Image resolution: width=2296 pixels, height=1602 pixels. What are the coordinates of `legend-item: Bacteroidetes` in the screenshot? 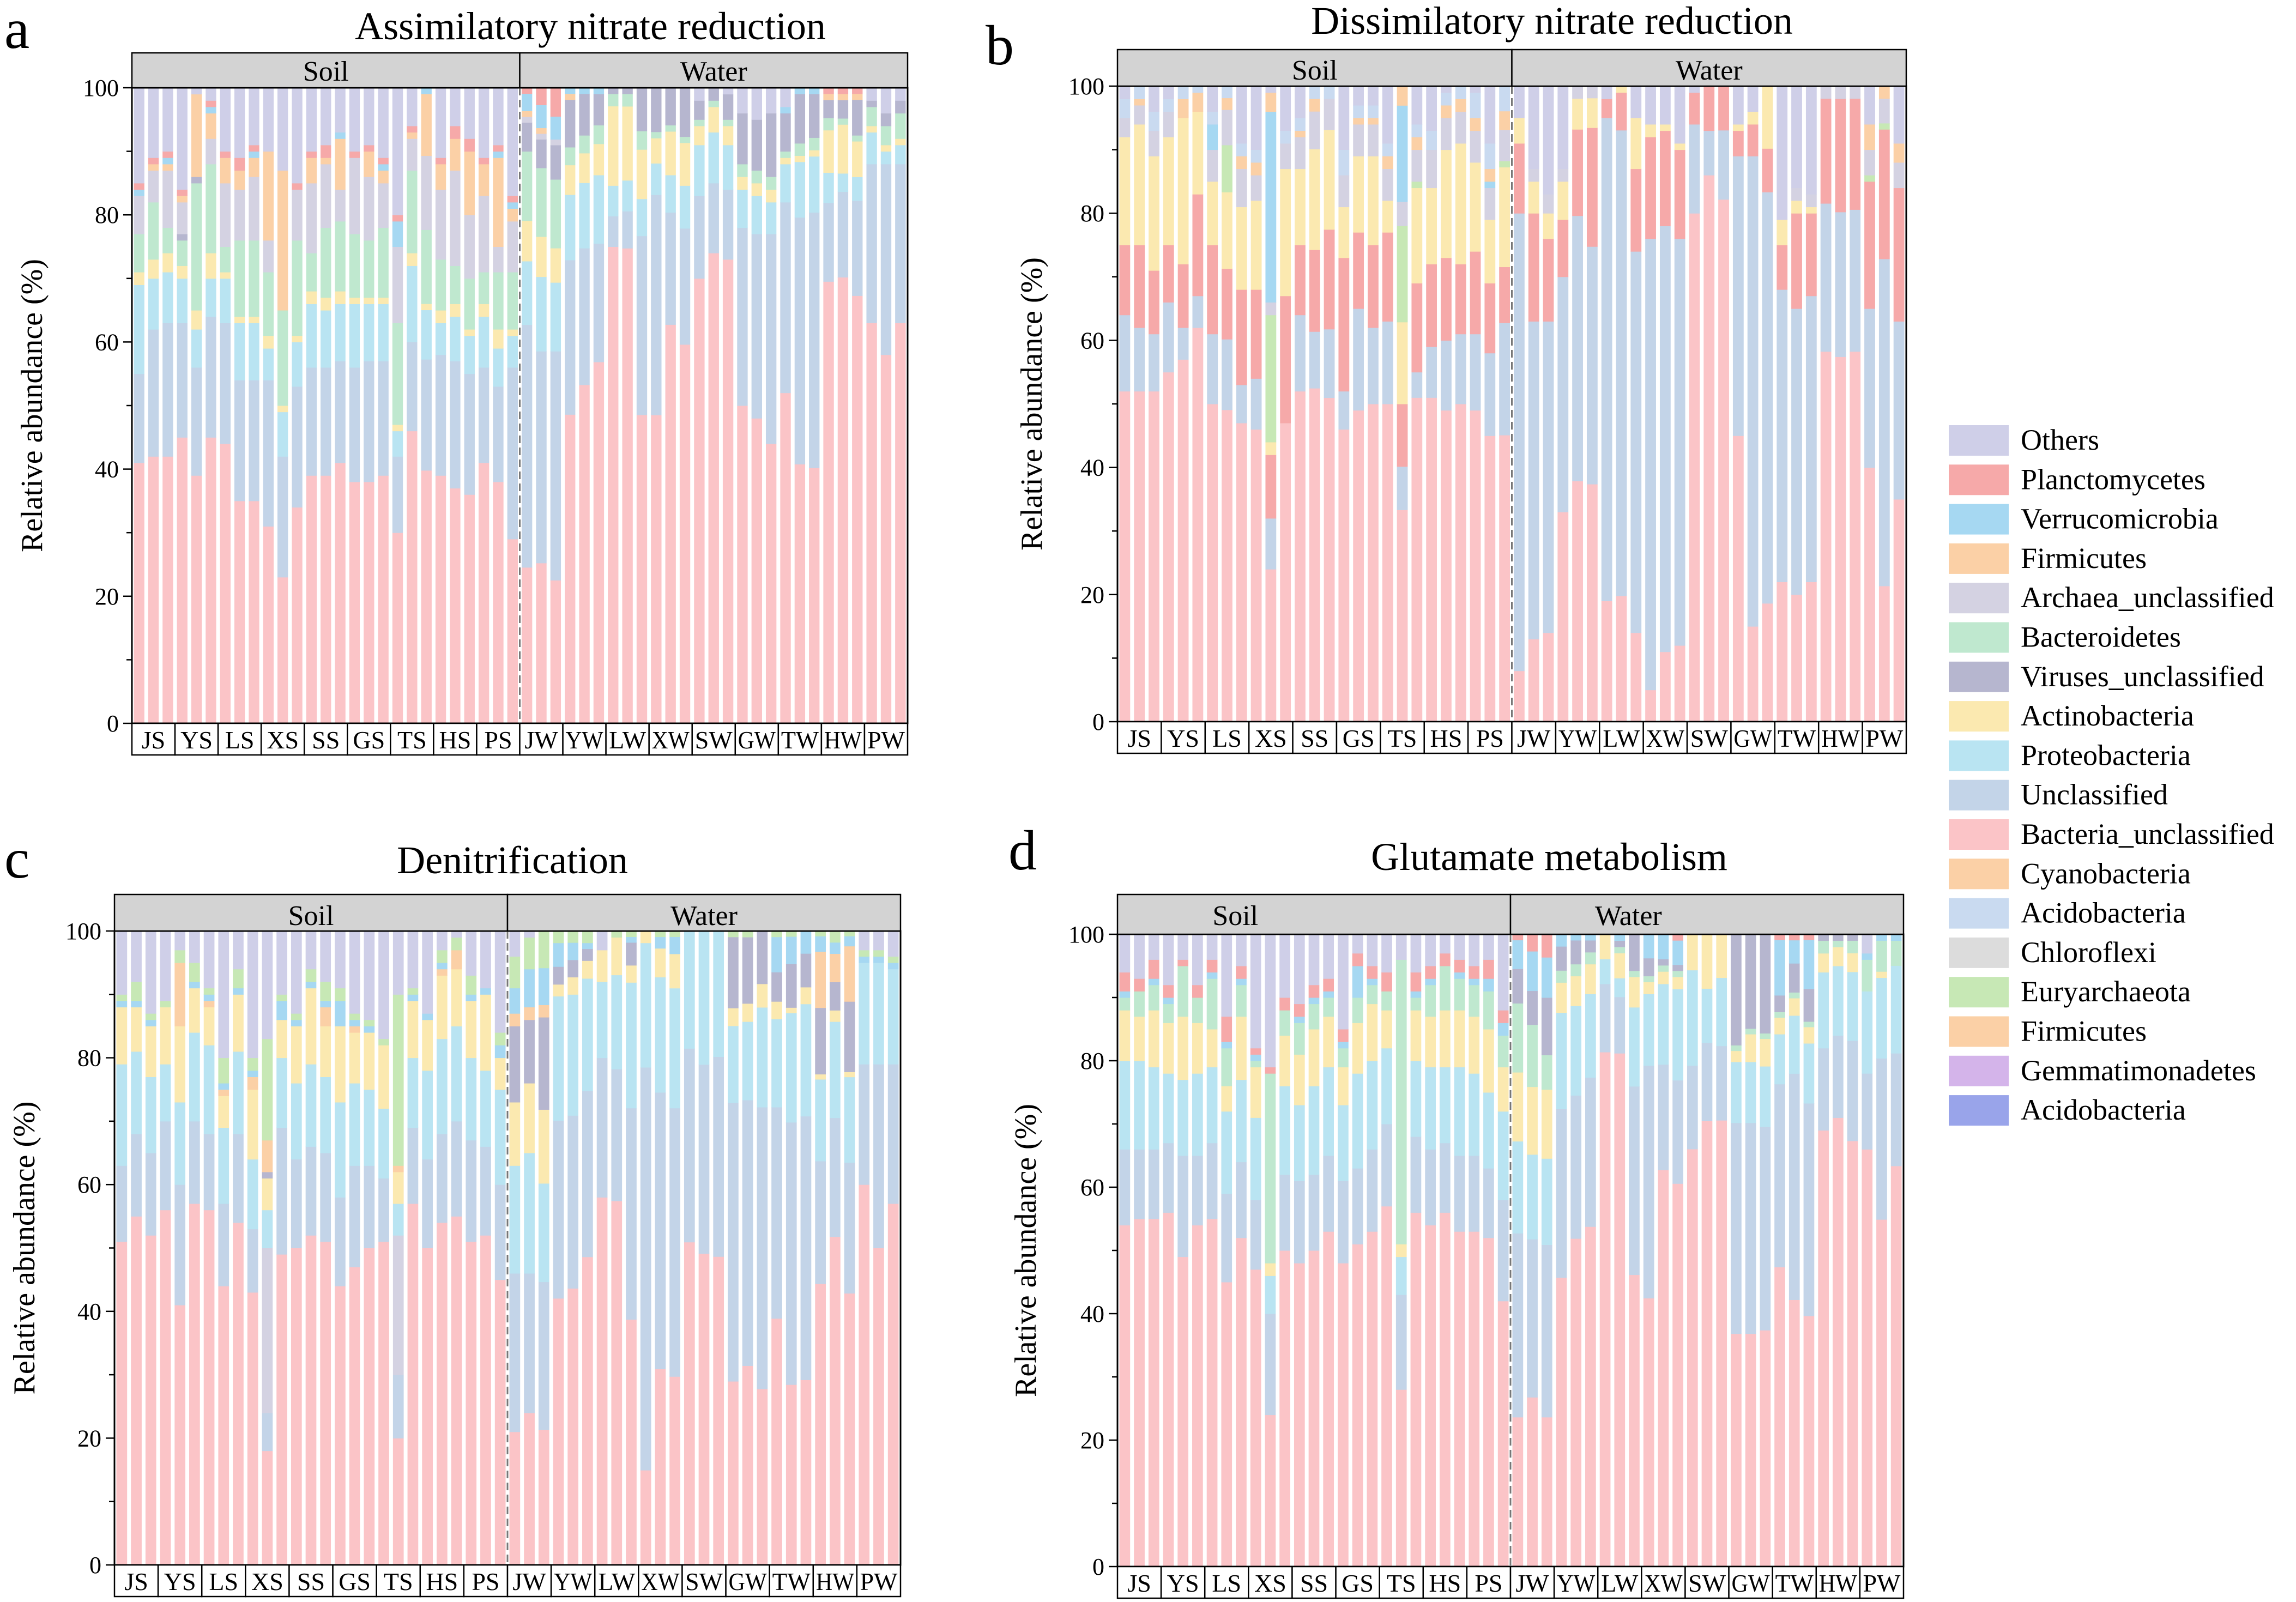 It's located at (2065, 637).